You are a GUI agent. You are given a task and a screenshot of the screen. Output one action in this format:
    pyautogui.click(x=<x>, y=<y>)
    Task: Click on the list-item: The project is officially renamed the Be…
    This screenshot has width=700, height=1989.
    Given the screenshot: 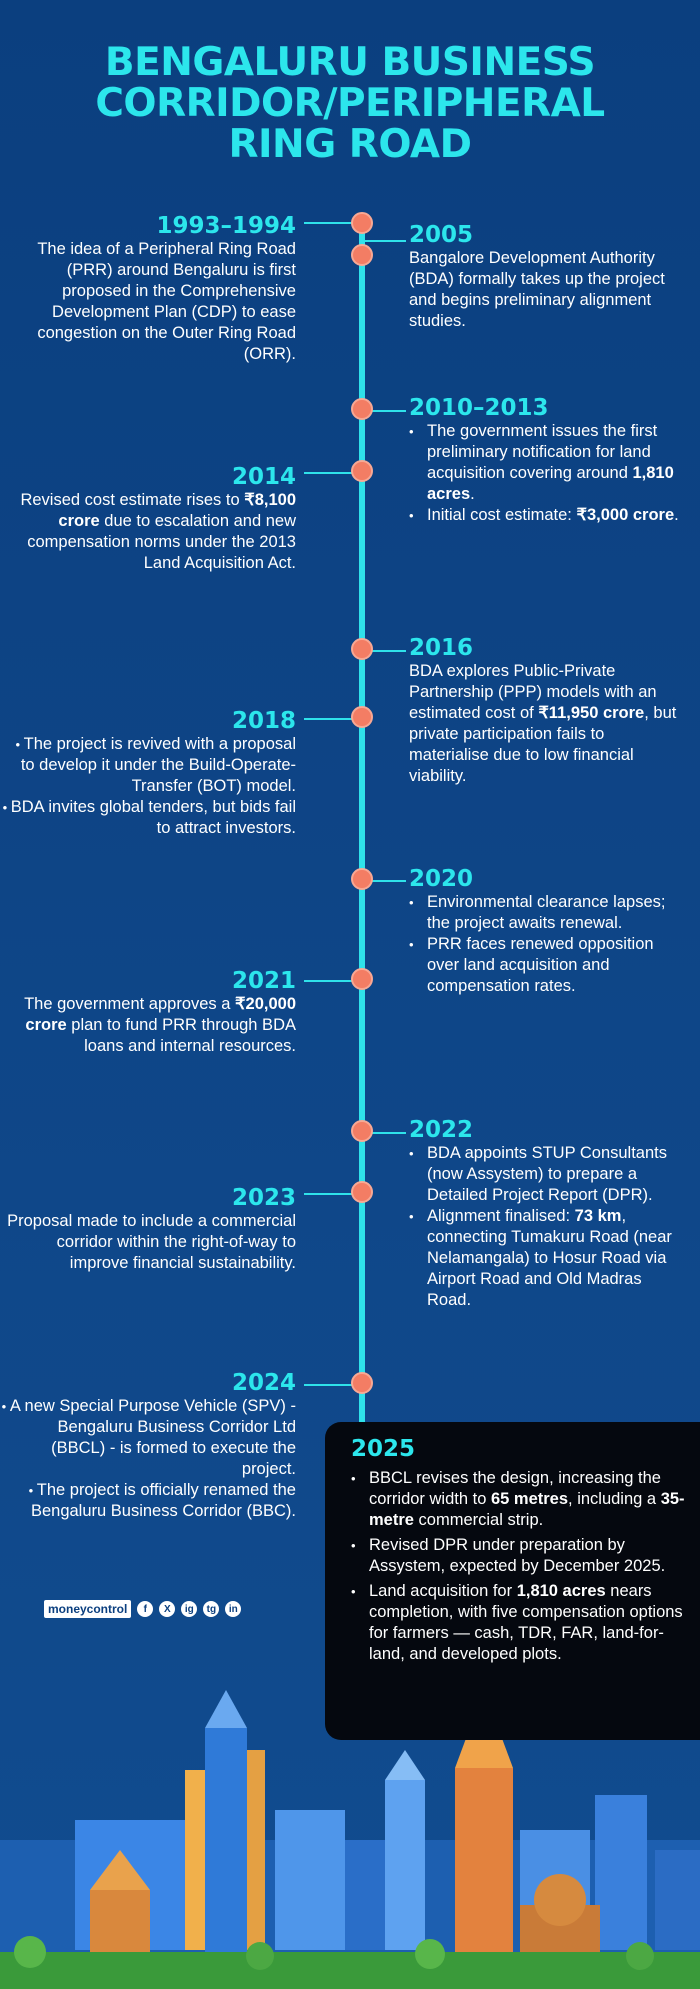 What is the action you would take?
    pyautogui.click(x=148, y=1501)
    